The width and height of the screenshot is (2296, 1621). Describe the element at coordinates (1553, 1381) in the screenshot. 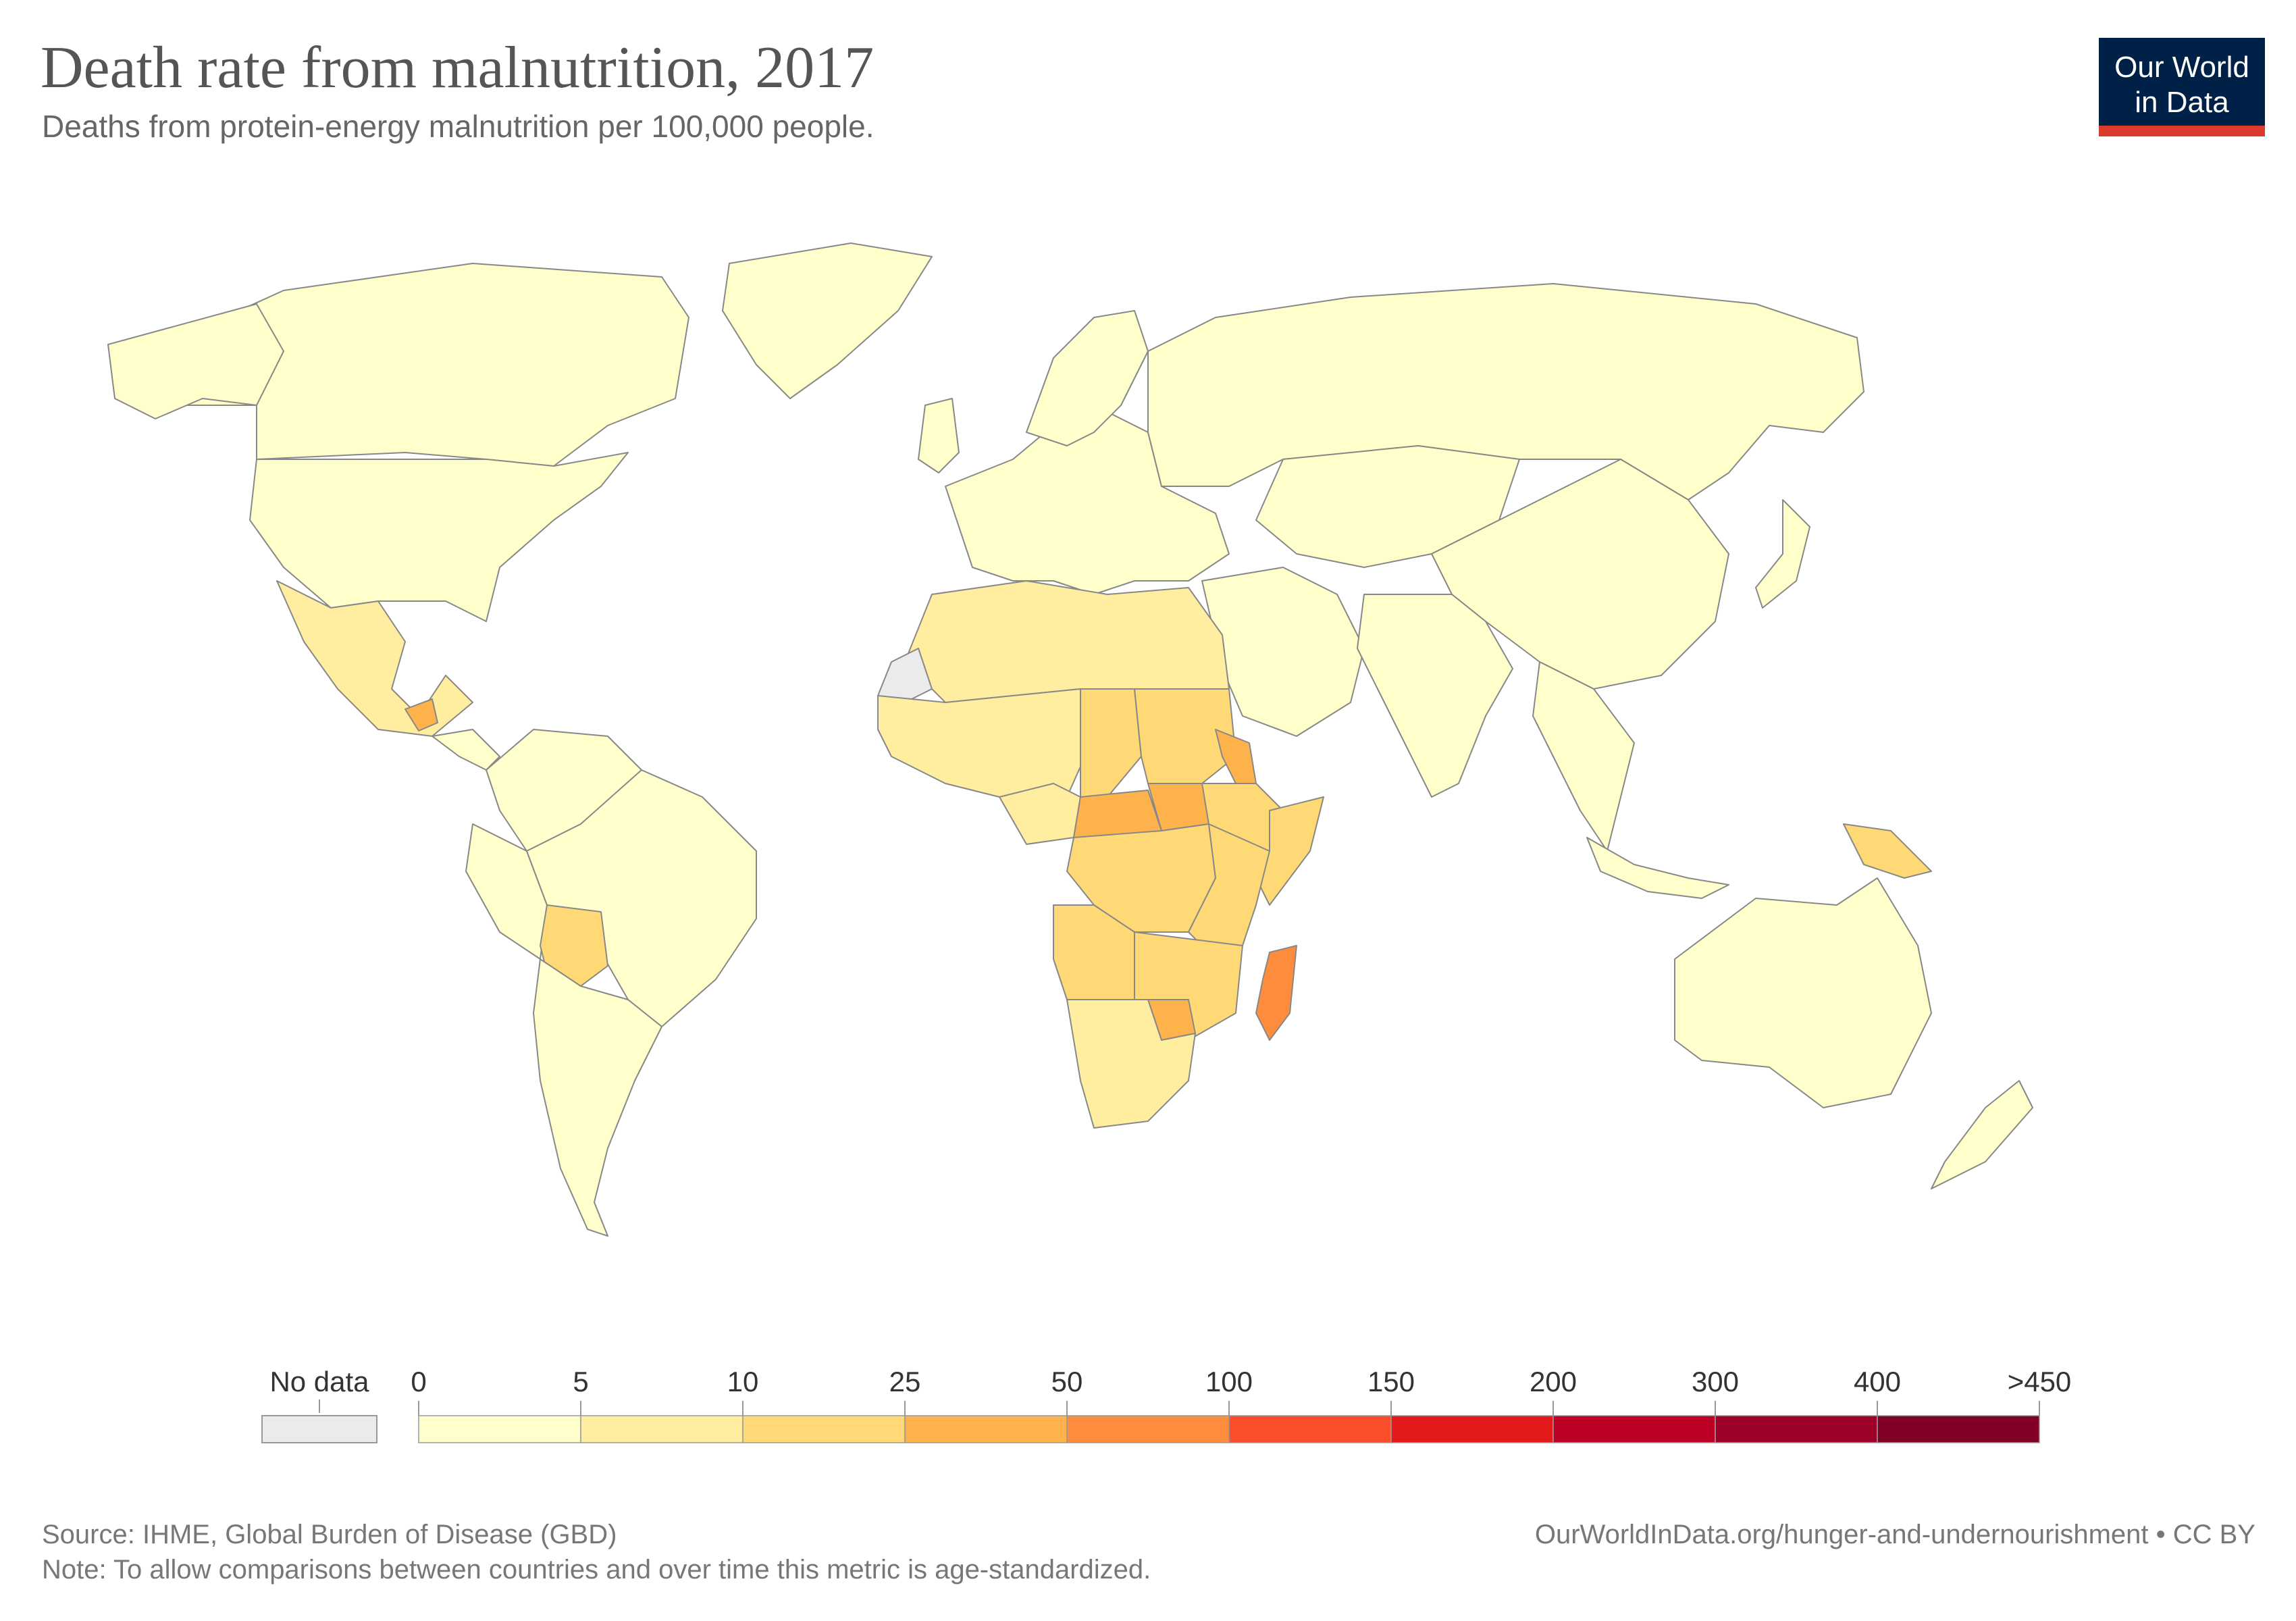

I see `legend-tick-label-7: 200` at that location.